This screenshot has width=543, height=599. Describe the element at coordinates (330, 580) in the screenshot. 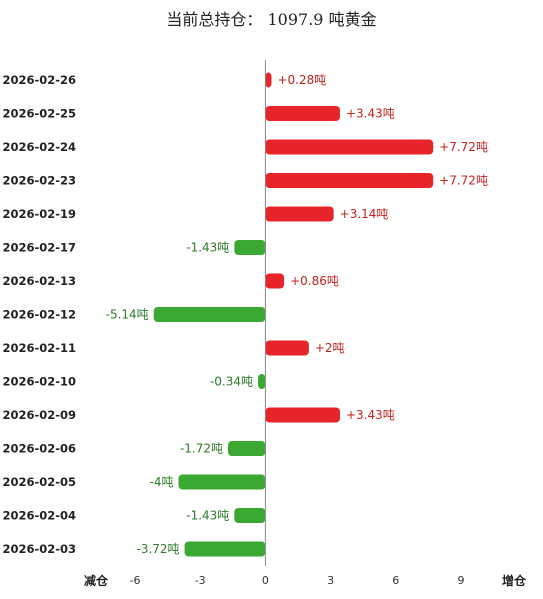

I see `x-tick-label: 3` at that location.